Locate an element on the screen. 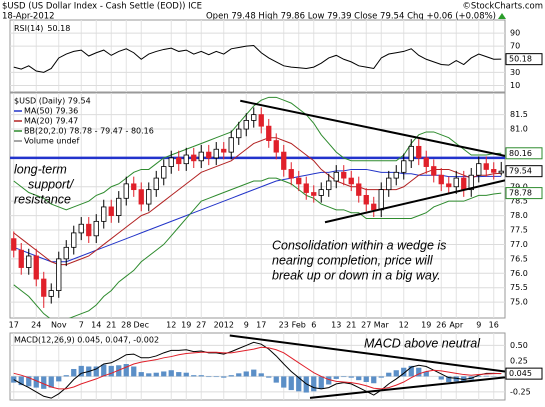 Image resolution: width=545 pixels, height=407 pixels. x-tick-label: 19 is located at coordinates (426, 325).